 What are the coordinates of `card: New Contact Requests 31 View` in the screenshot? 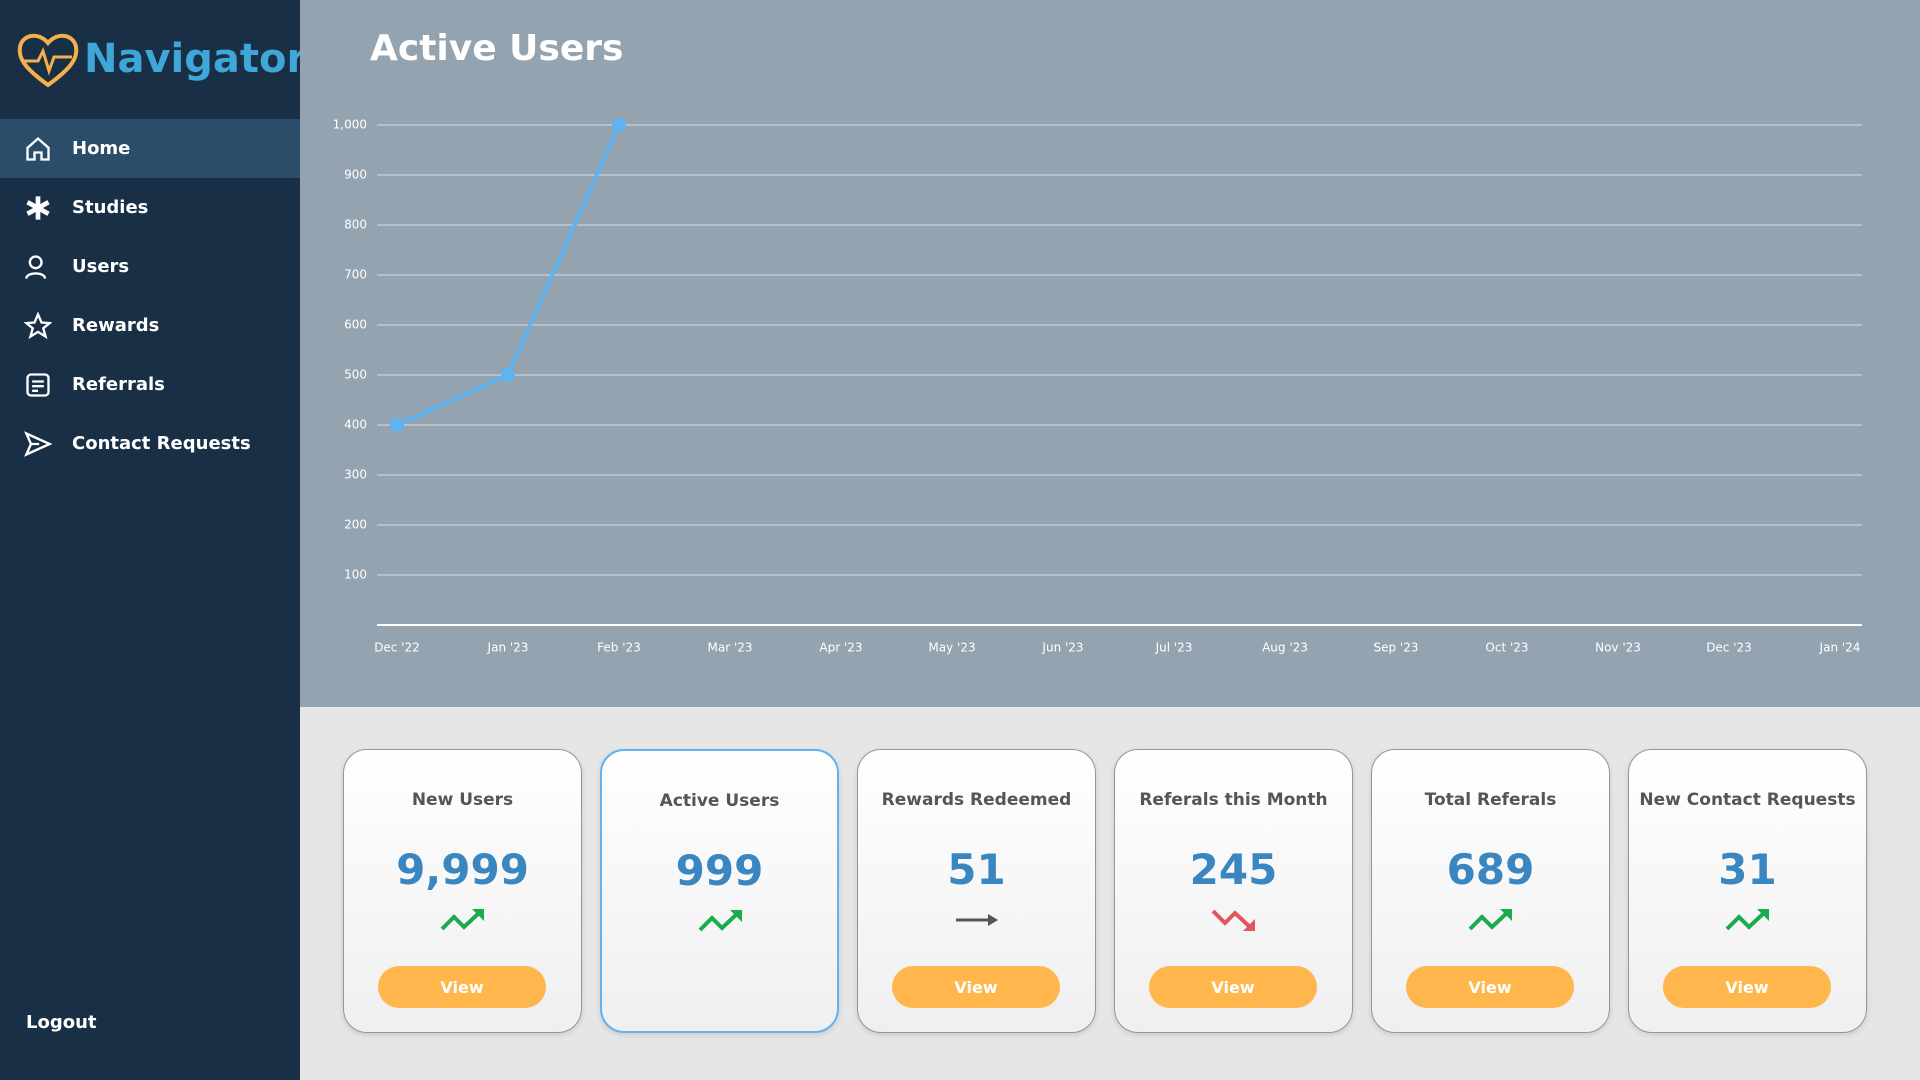 It's located at (1747, 891).